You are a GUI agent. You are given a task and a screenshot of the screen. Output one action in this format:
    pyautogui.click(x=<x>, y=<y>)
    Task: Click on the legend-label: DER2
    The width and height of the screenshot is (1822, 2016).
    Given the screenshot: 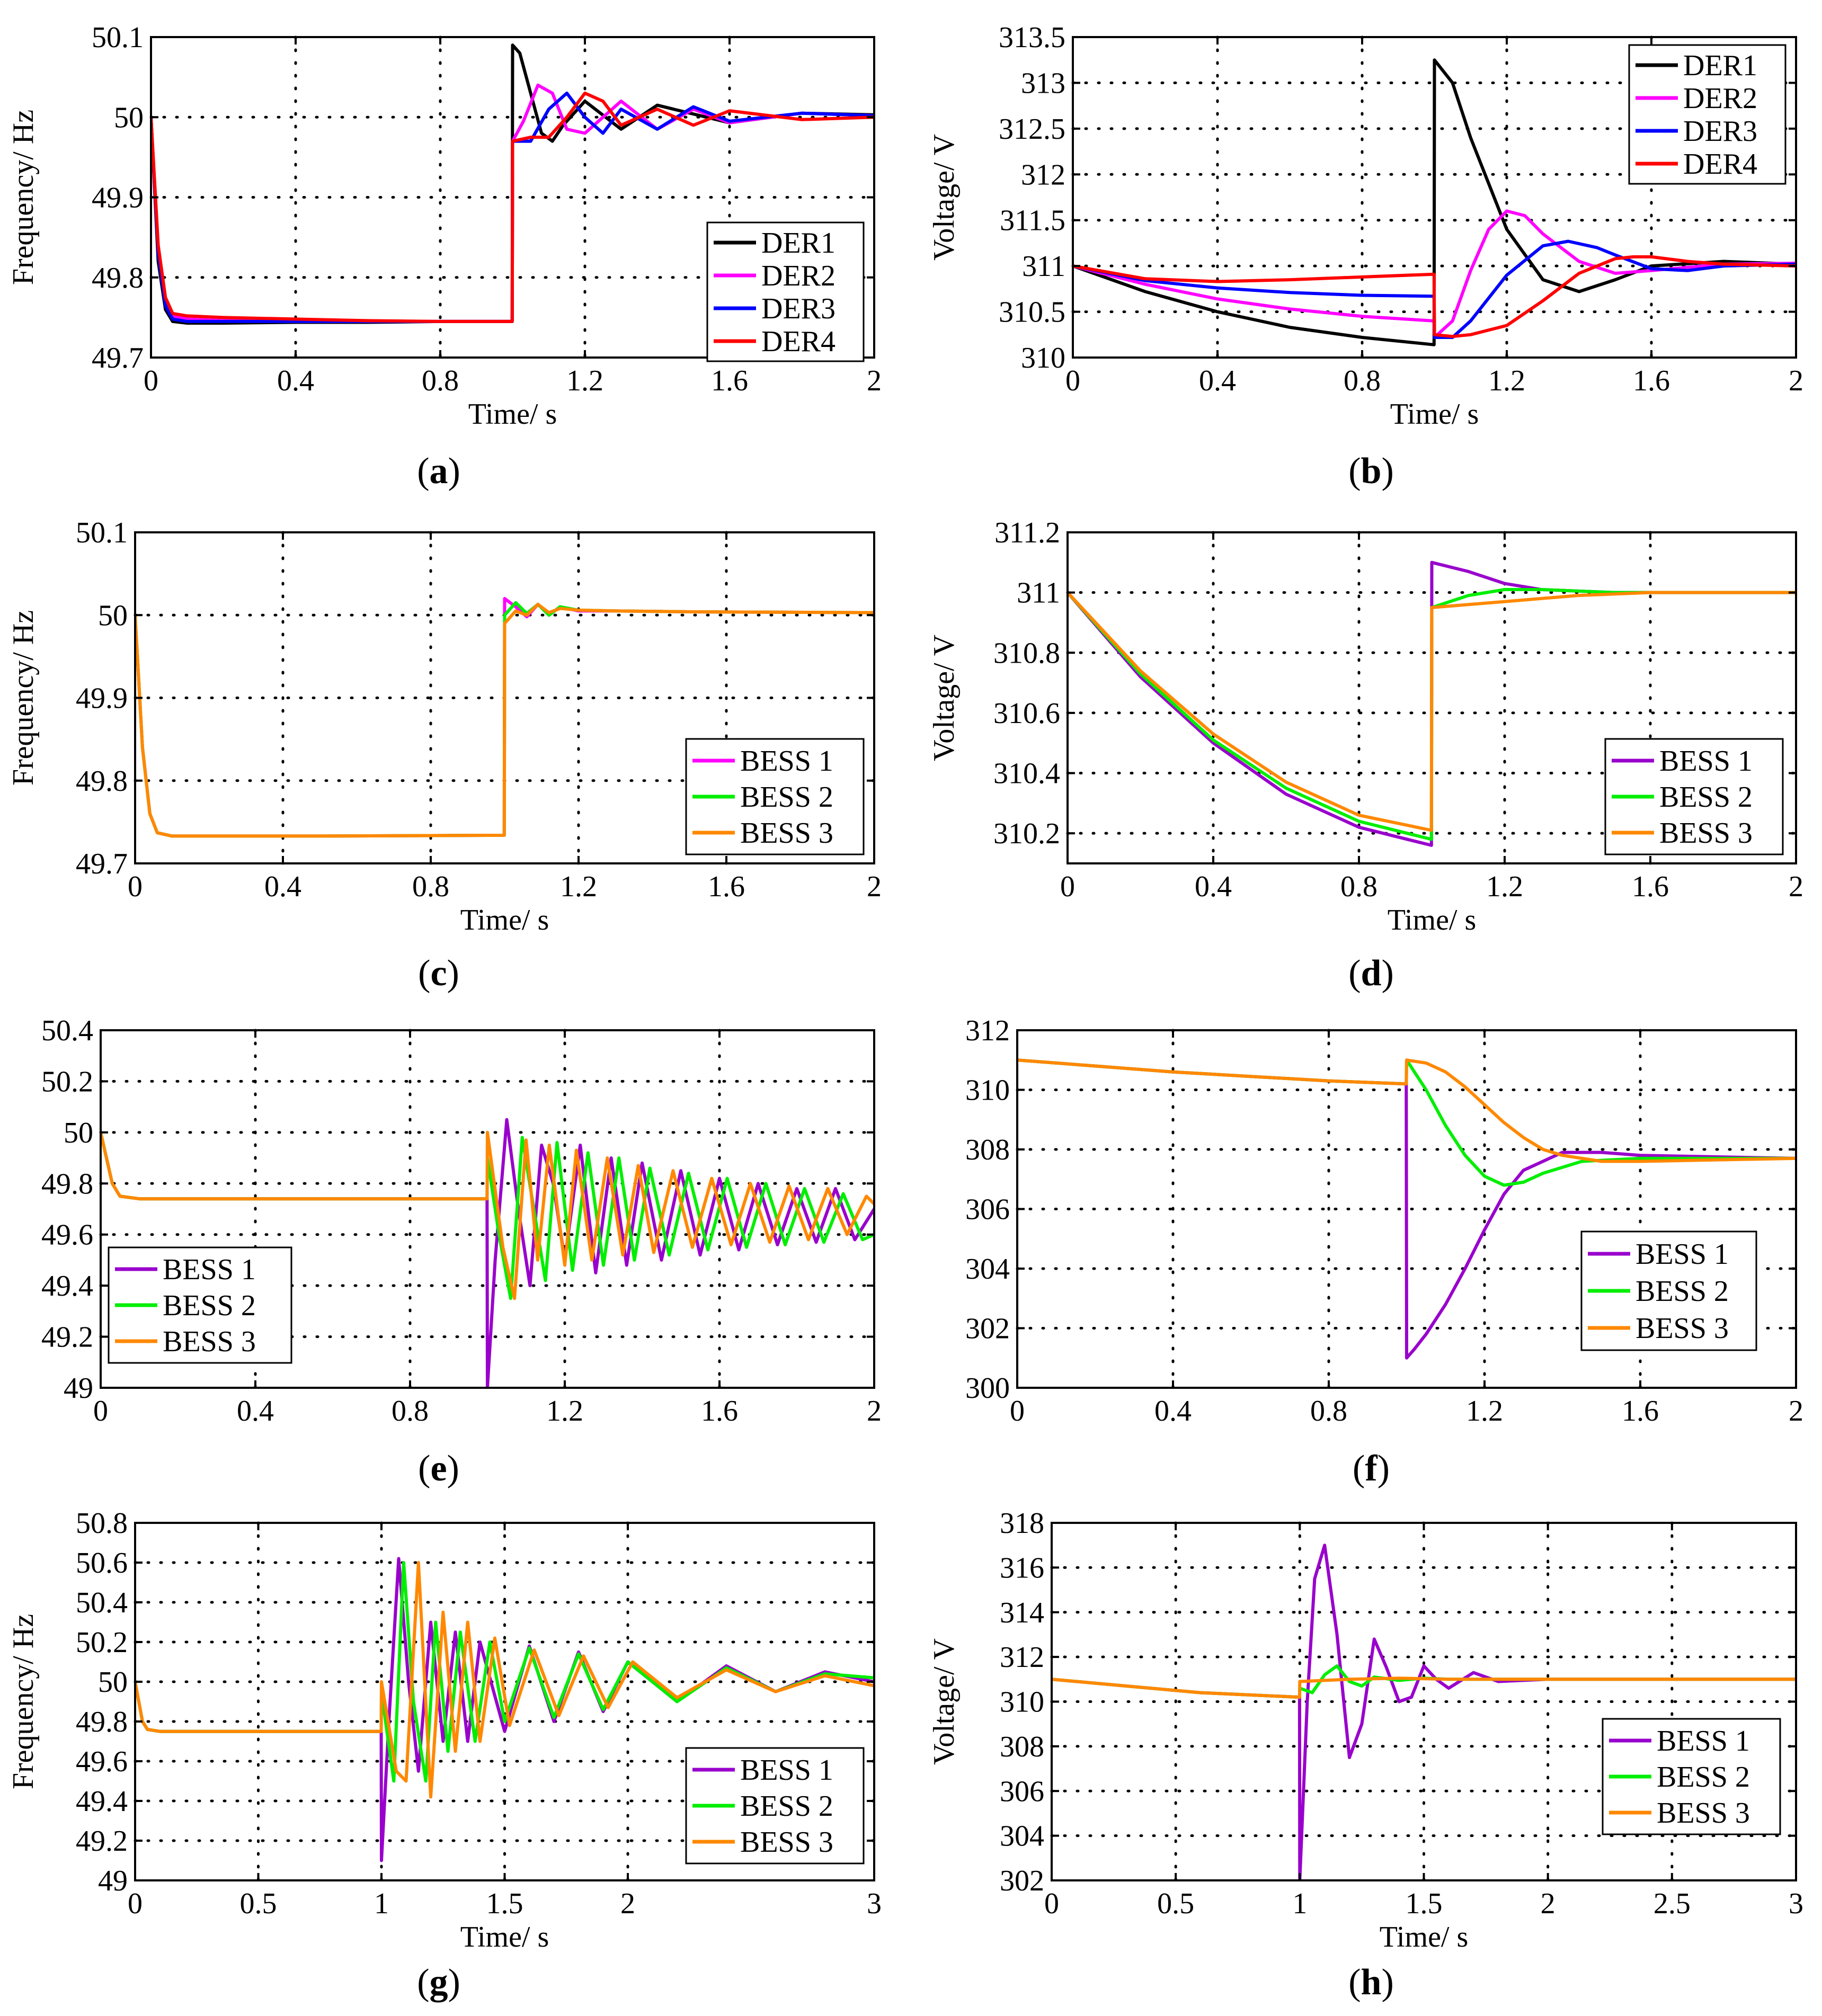 What is the action you would take?
    pyautogui.click(x=798, y=276)
    